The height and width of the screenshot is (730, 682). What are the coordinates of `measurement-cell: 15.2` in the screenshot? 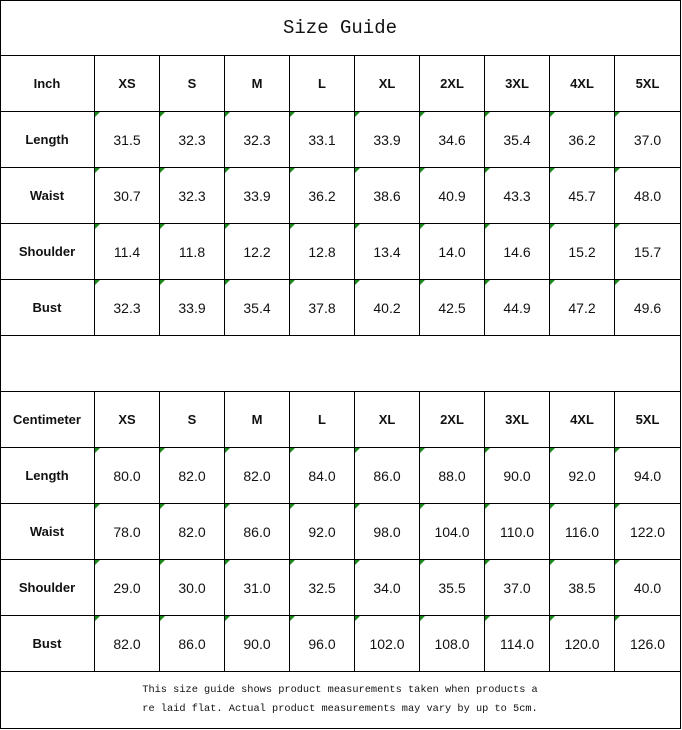 It's located at (582, 252).